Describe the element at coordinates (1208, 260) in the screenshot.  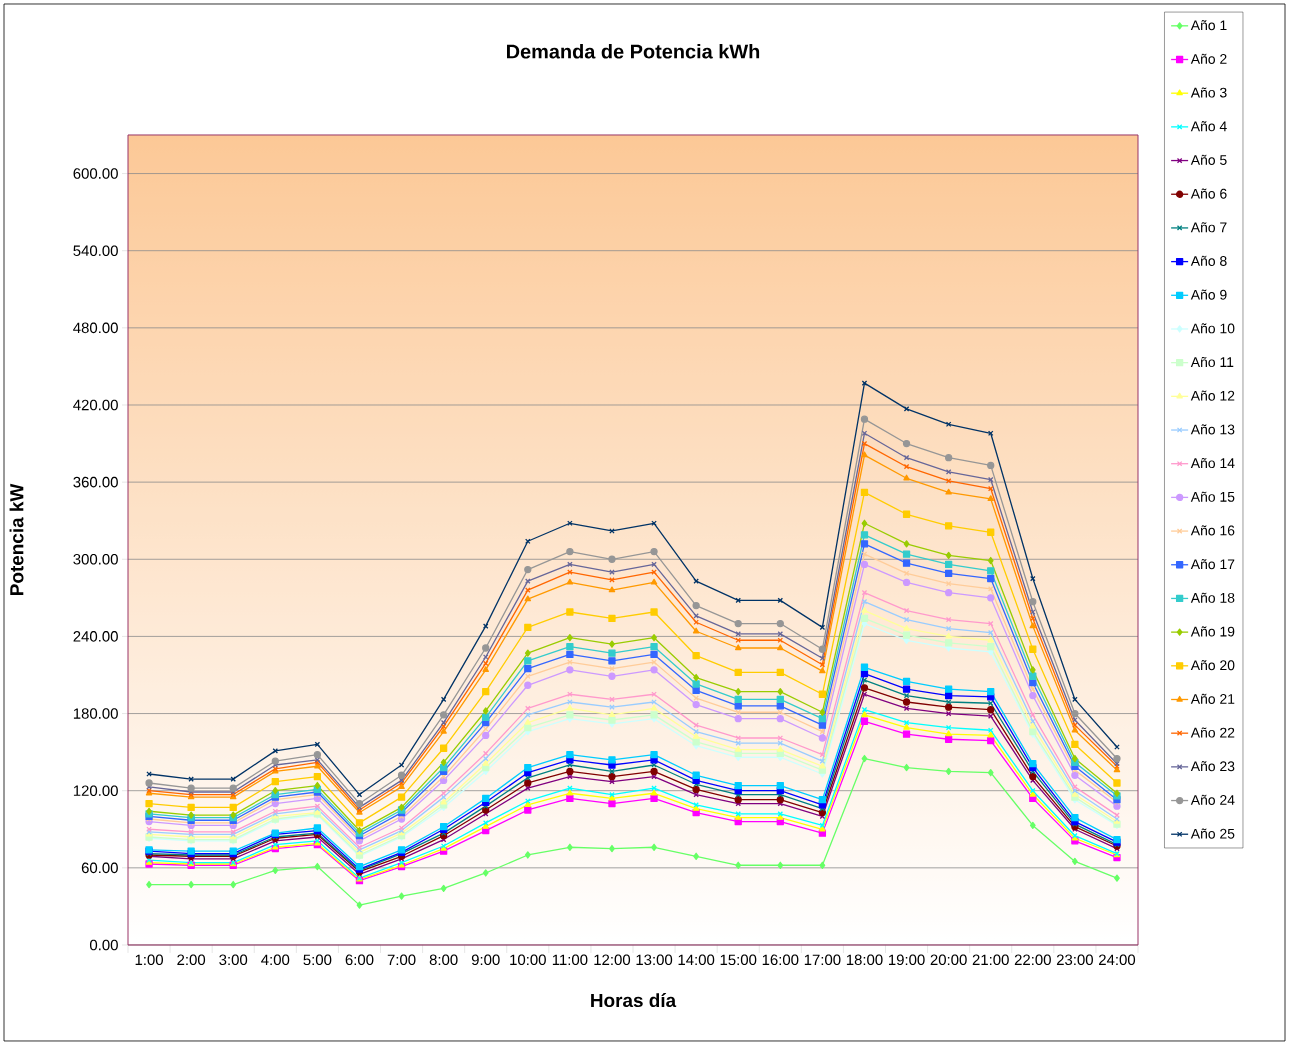
I see `legend-label: Año 8` at that location.